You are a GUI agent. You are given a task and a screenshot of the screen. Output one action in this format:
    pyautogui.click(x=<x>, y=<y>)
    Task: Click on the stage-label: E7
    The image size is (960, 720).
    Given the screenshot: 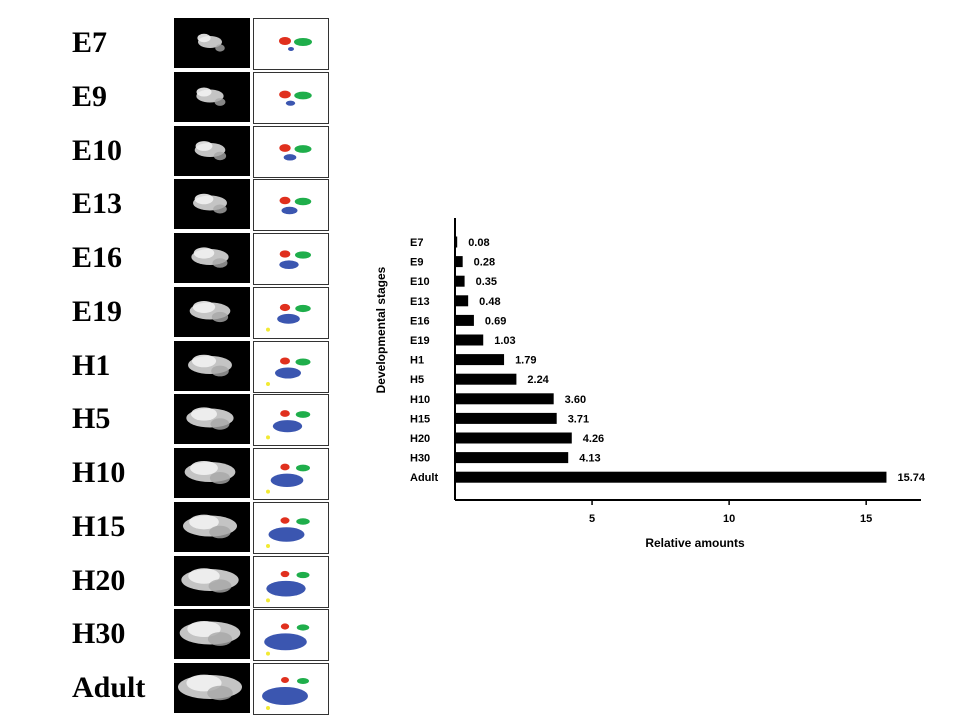 What is the action you would take?
    pyautogui.click(x=90, y=42)
    